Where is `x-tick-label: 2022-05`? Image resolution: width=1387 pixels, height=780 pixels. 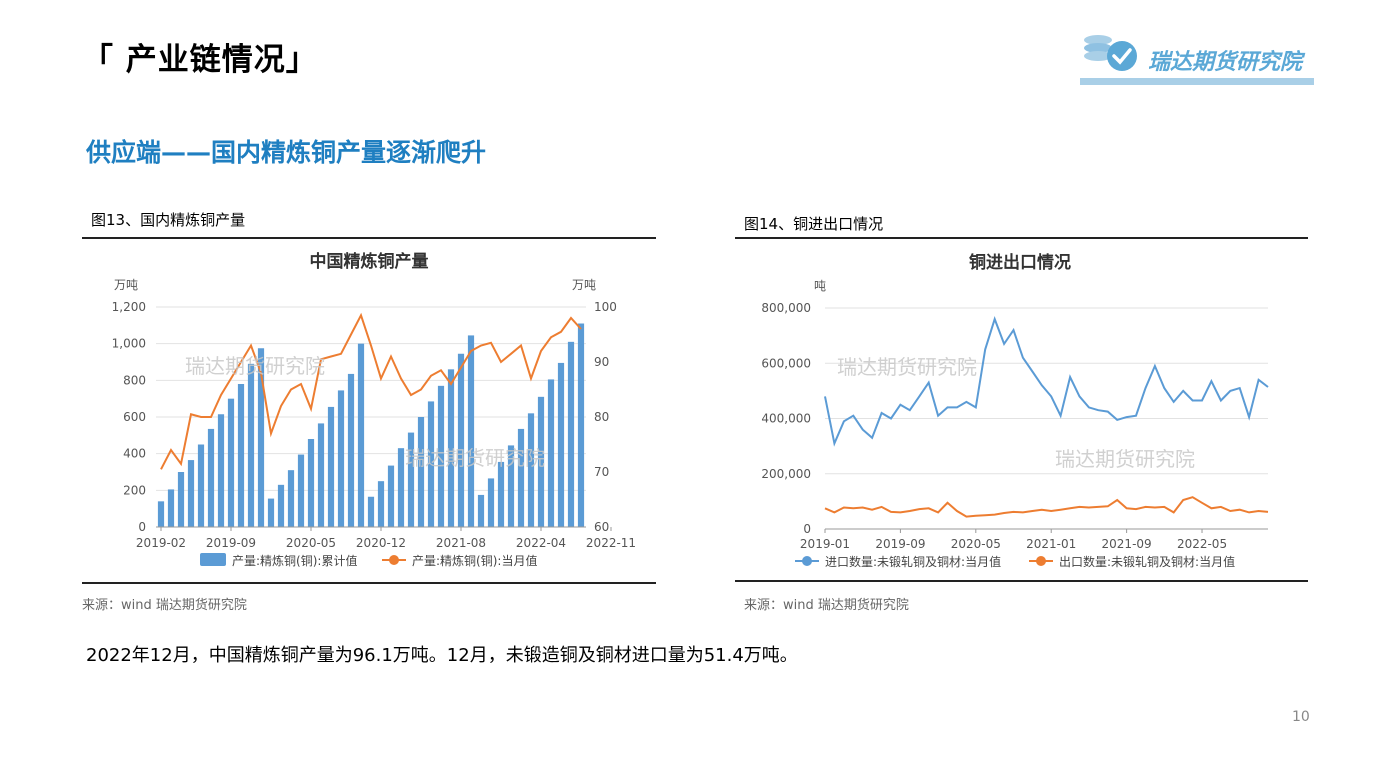 x-tick-label: 2022-05 is located at coordinates (1202, 544).